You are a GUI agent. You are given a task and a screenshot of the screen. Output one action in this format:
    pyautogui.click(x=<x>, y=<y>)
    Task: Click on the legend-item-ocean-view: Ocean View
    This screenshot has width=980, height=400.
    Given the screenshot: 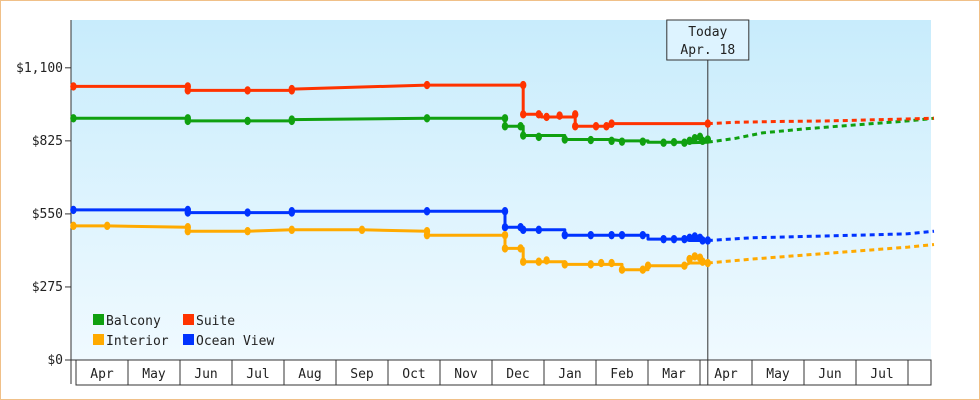 What is the action you would take?
    pyautogui.click(x=228, y=341)
    